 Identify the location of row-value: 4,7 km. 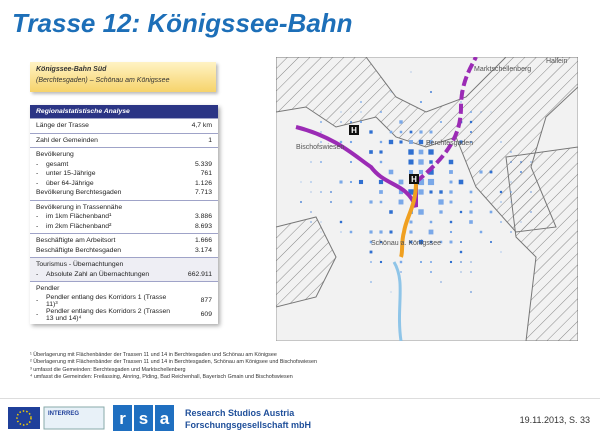
(201, 126).